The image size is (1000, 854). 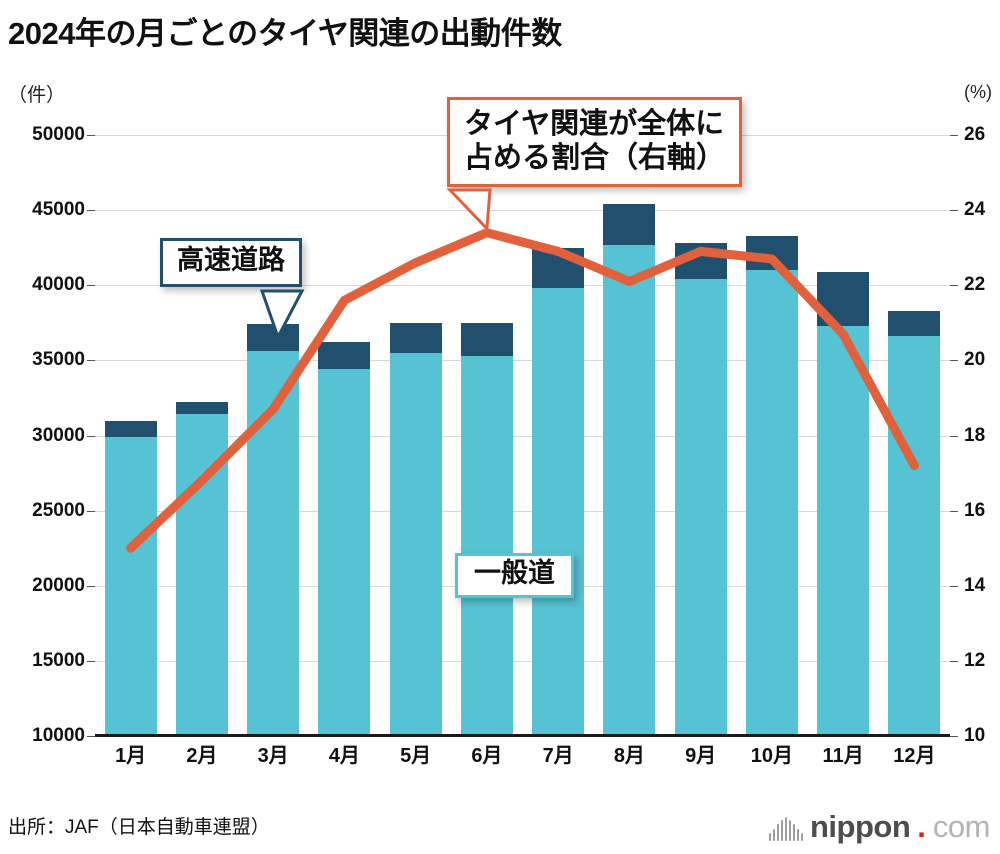 I want to click on callout-general-road-label: 一般道, so click(x=514, y=575).